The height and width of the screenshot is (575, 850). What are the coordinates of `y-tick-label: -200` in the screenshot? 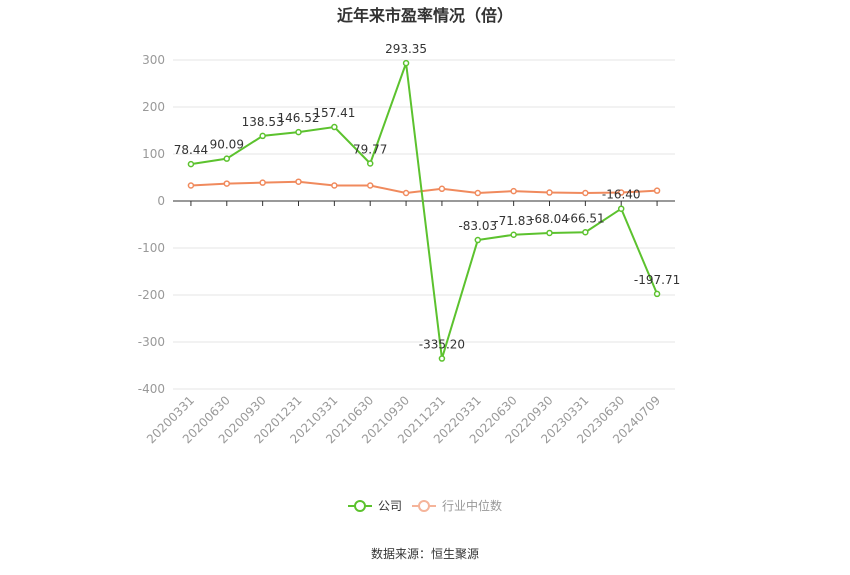 It's located at (151, 295).